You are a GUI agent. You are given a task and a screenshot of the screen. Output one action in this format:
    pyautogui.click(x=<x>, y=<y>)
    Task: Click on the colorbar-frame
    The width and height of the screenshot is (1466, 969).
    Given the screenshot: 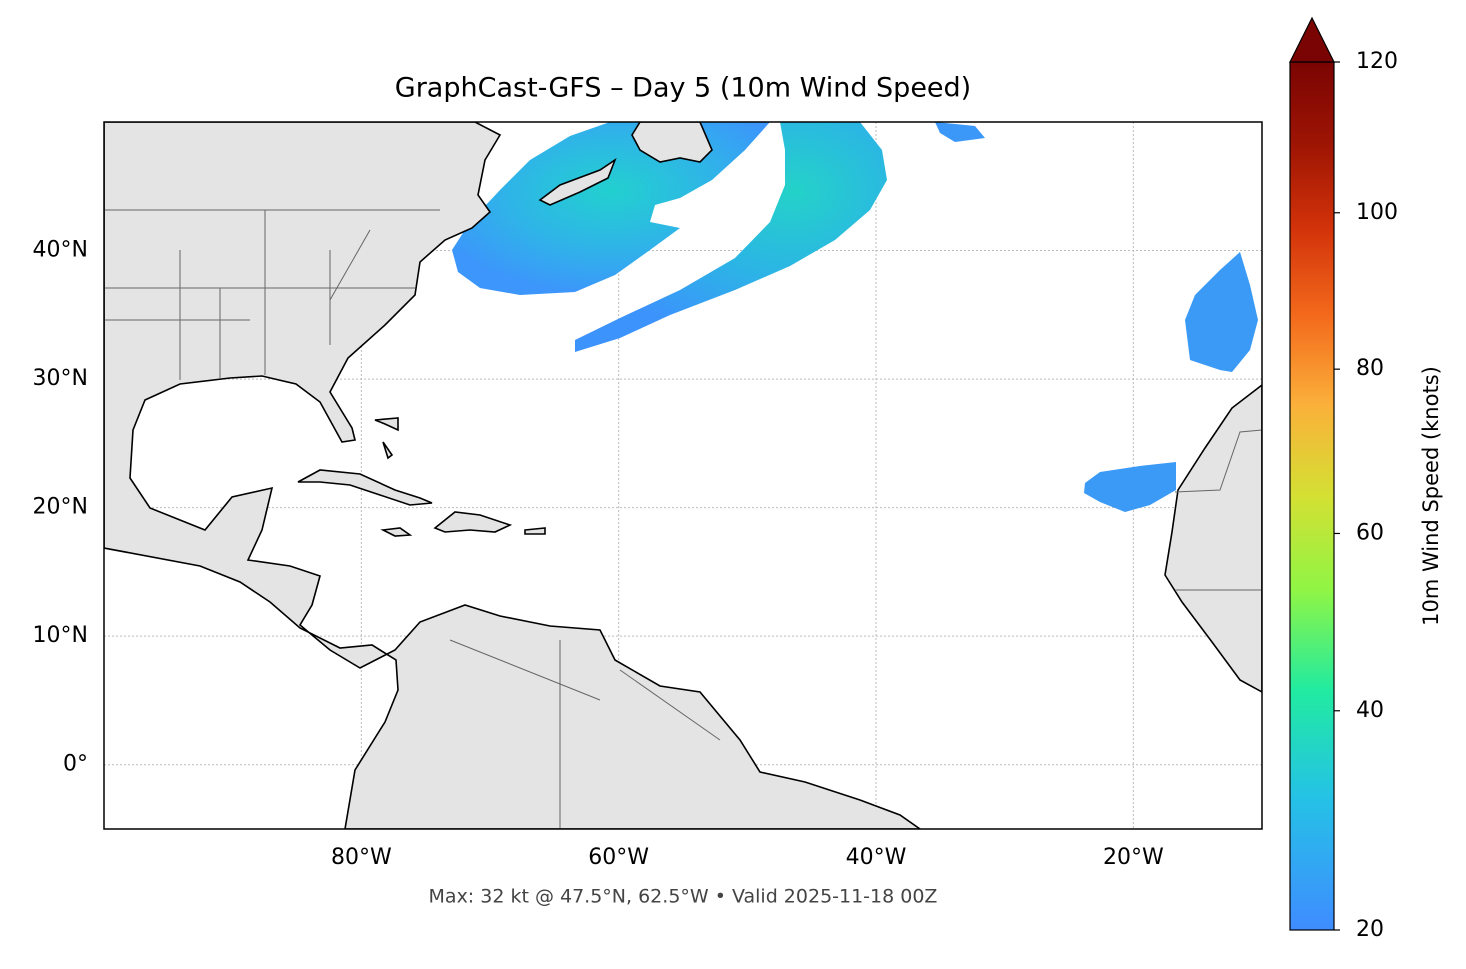 What is the action you would take?
    pyautogui.click(x=1312, y=496)
    